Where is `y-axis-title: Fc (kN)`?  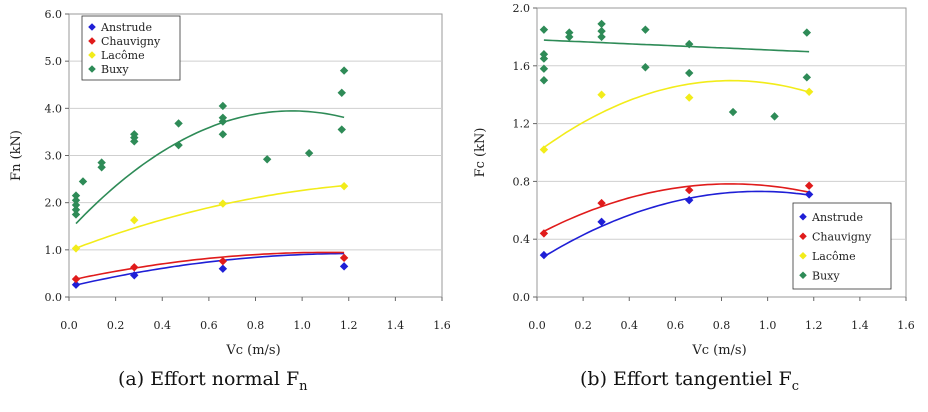
y-axis-title: Fc (kN) is located at coordinates (480, 153).